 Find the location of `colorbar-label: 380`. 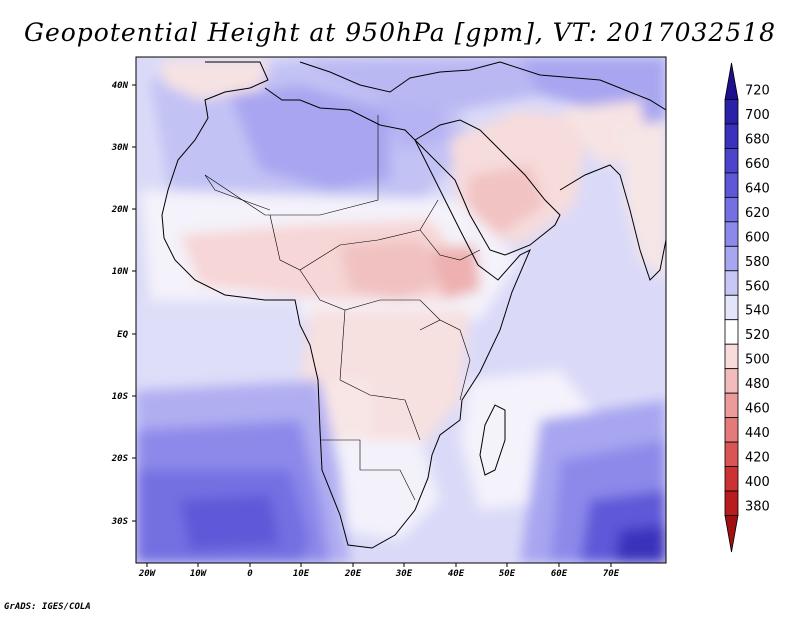

colorbar-label: 380 is located at coordinates (757, 507).